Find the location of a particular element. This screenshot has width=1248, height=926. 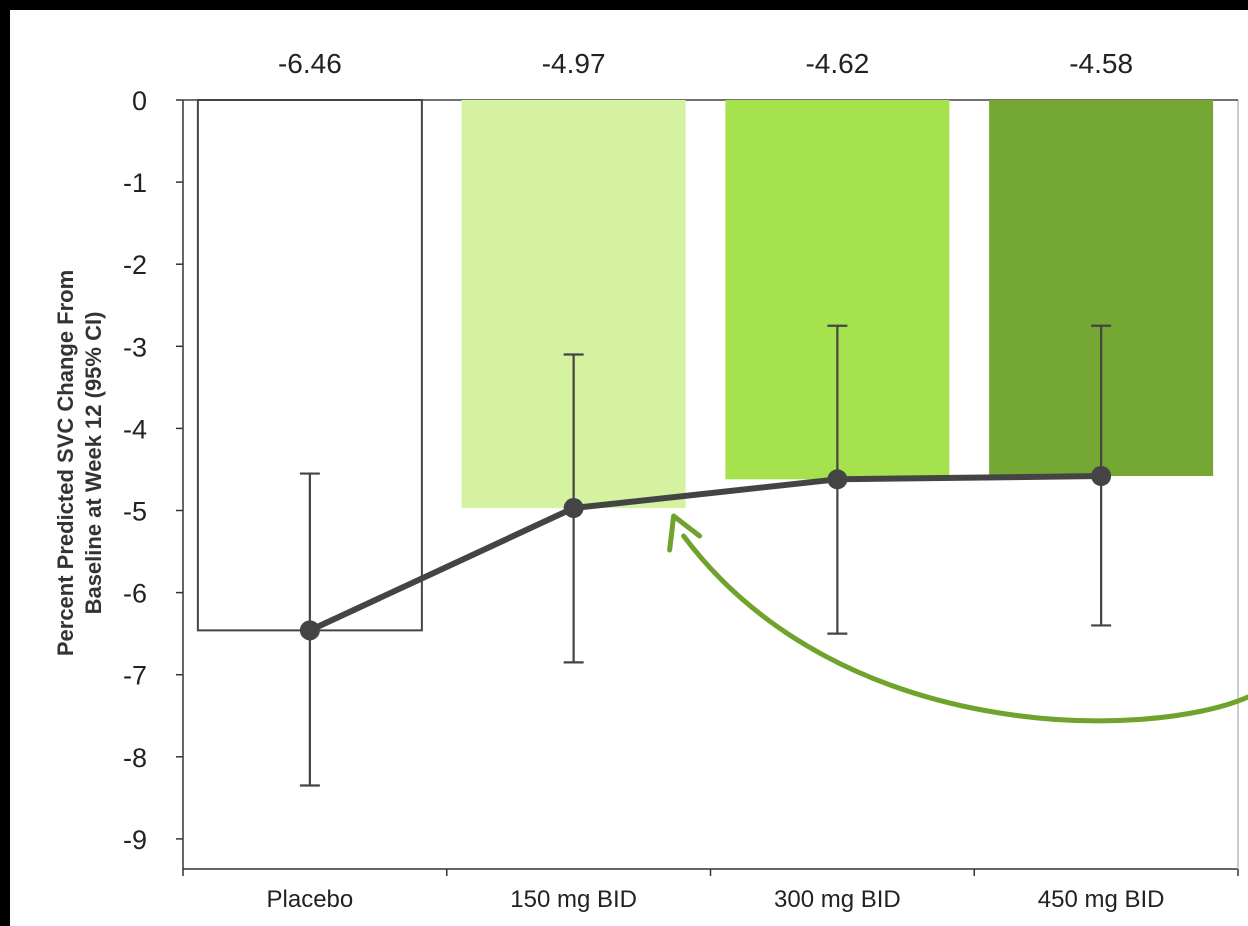

annotation-arrowhead is located at coordinates (685, 533).